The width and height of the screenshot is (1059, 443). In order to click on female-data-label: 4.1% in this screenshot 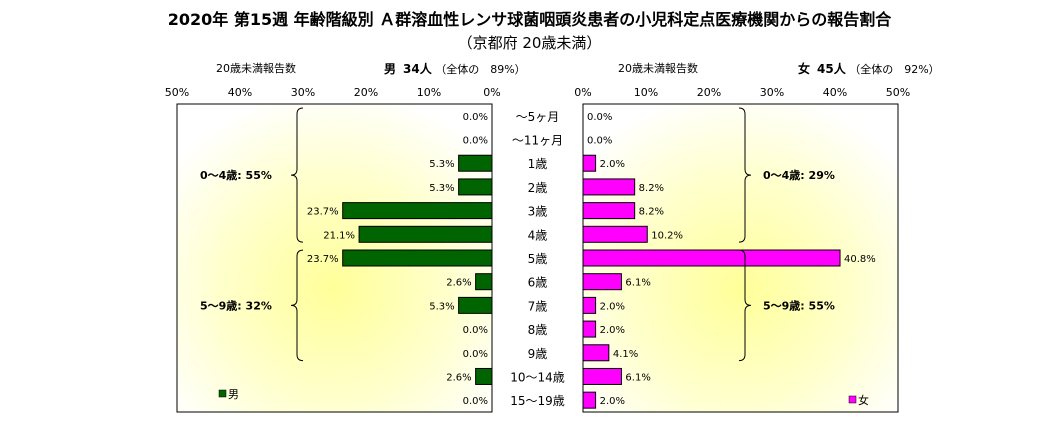, I will do `click(625, 354)`.